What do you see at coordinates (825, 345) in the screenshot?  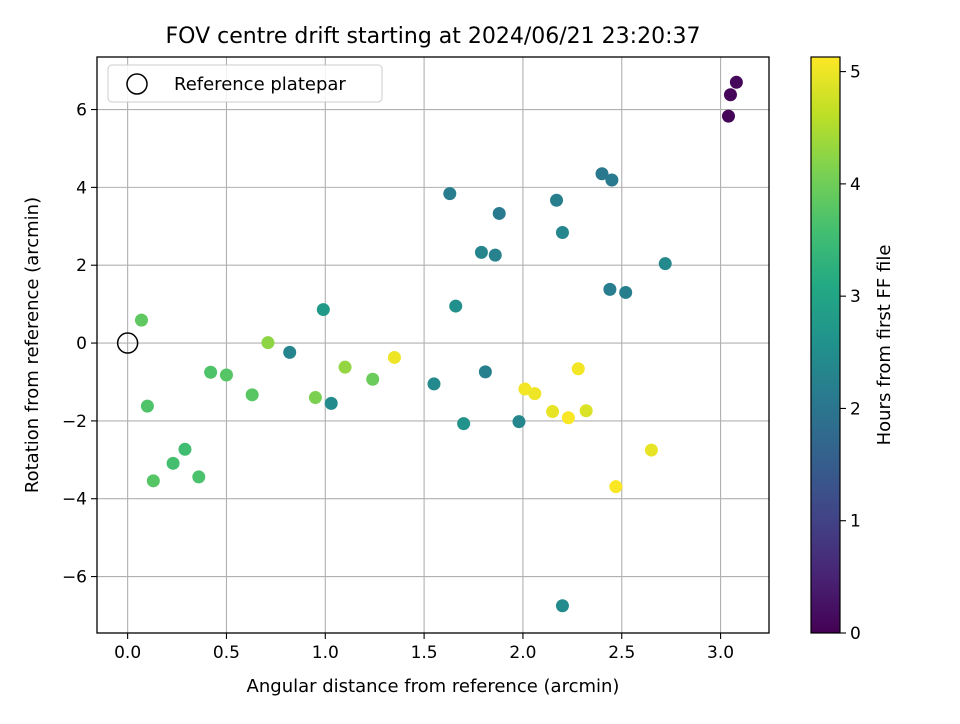 I see `colorbar` at bounding box center [825, 345].